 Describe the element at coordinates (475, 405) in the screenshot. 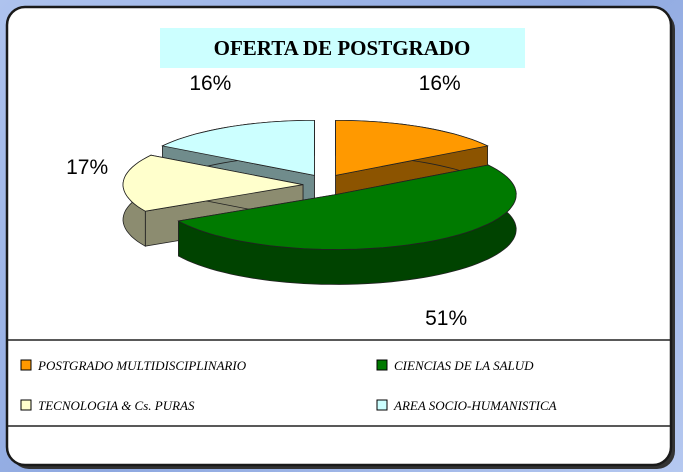

I see `legend-label: AREA SOCIO-HUMANISTICA` at that location.